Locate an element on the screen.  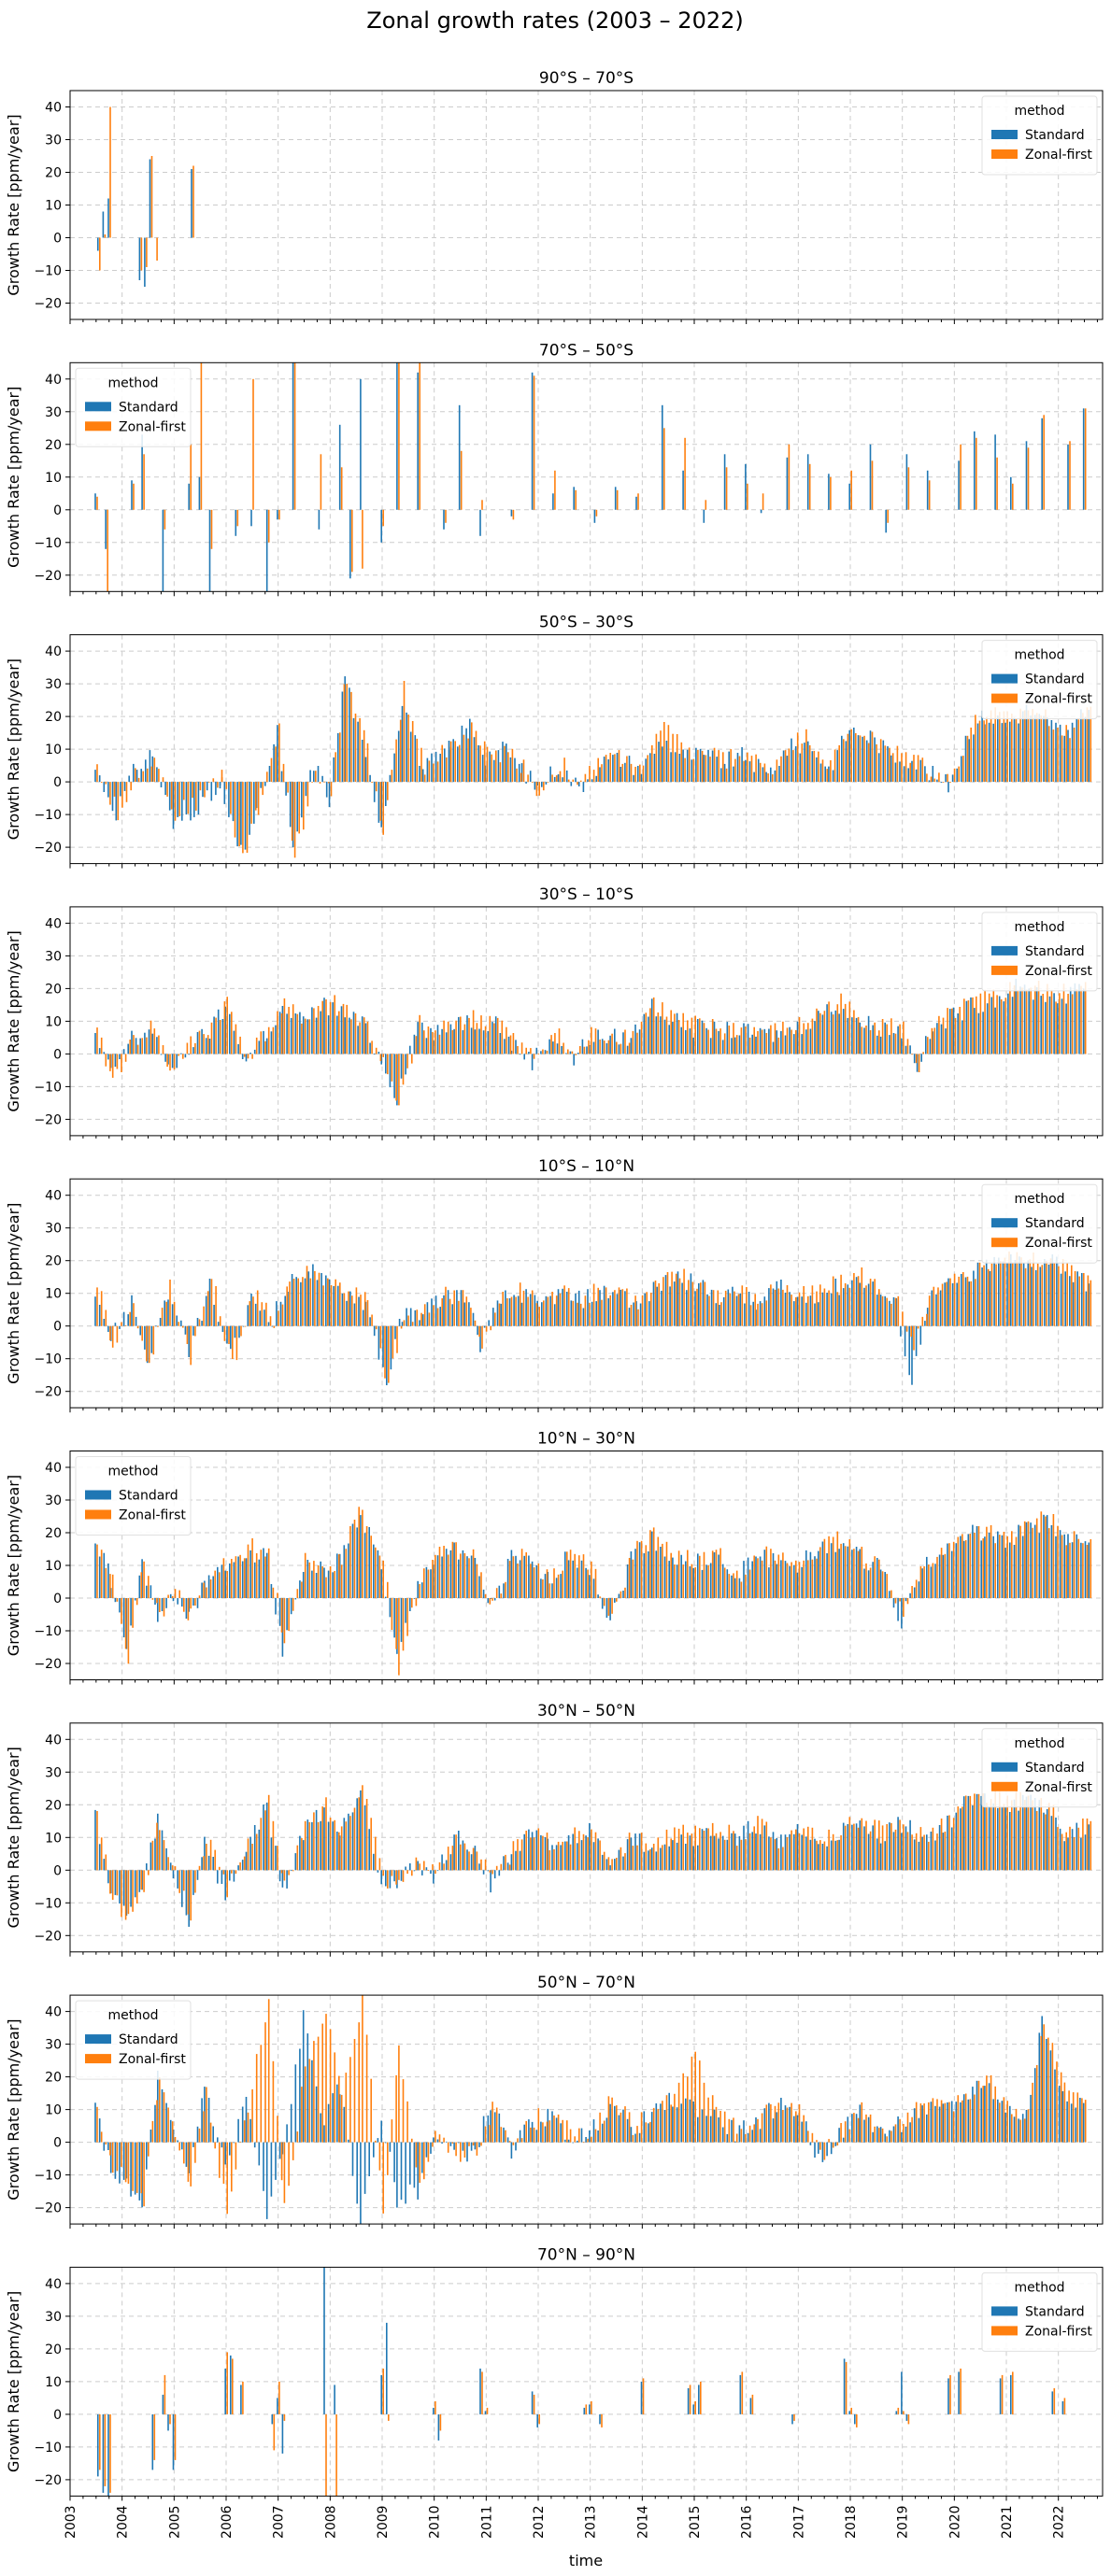
panel-title: 90°S – 70°S is located at coordinates (586, 78).